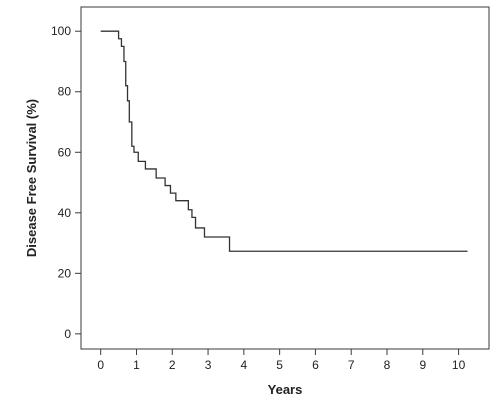 The image size is (500, 407). What do you see at coordinates (387, 365) in the screenshot?
I see `x-tick-label: 8` at bounding box center [387, 365].